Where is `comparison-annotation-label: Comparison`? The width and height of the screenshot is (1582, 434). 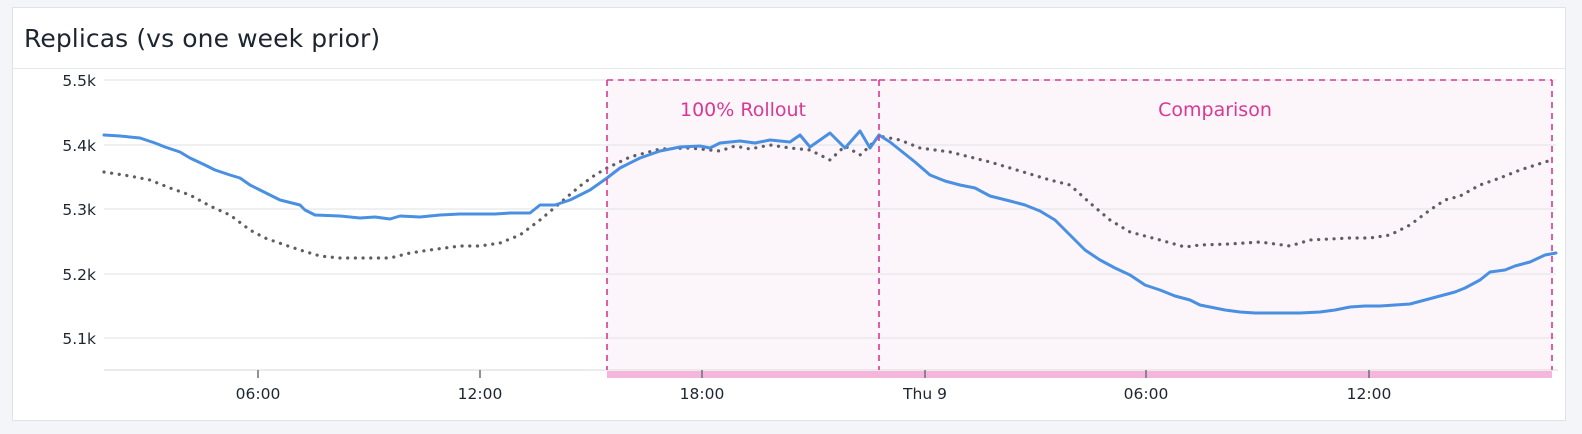
comparison-annotation-label: Comparison is located at coordinates (1215, 110).